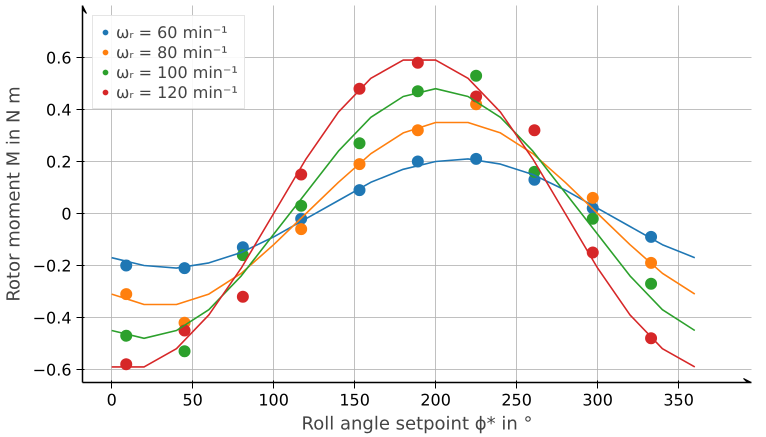 This screenshot has height=437, width=766. What do you see at coordinates (172, 32) in the screenshot?
I see `legend-label: ωᵣ = 60 min⁻¹` at bounding box center [172, 32].